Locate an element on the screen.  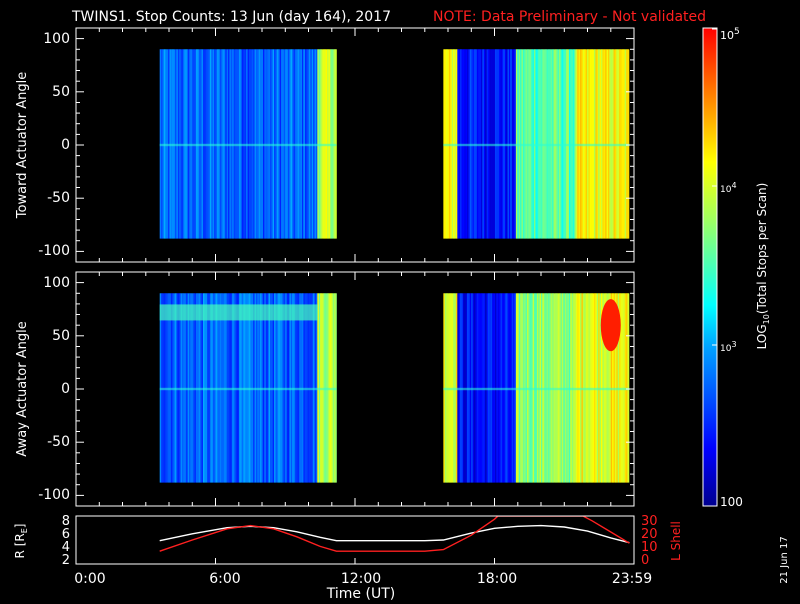
orbit-left-ylabel-end: ] is located at coordinates (20, 526).